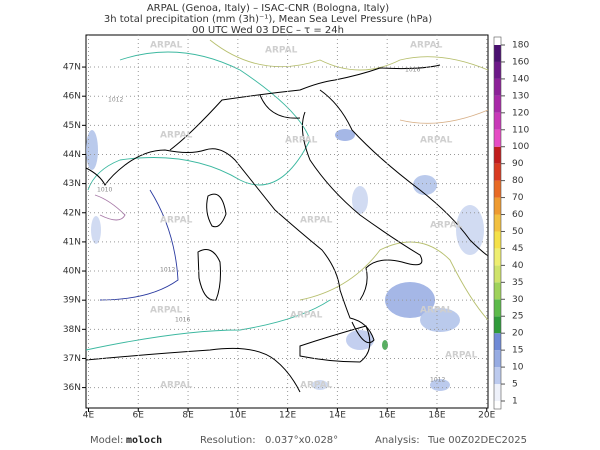 This screenshot has height=450, width=600. Describe the element at coordinates (515, 385) in the screenshot. I see `colorbar-label: 5` at that location.